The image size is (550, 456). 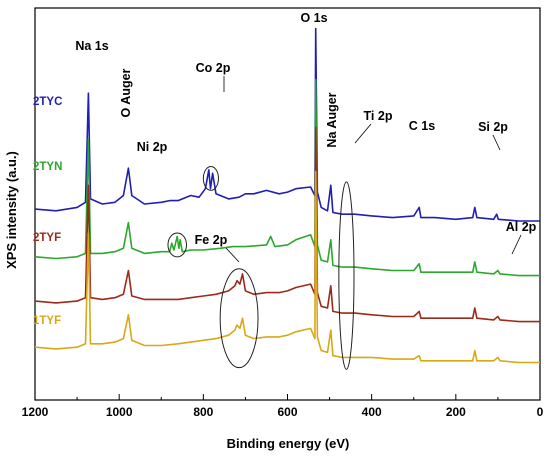 I want to click on x-tick-label: 0, so click(x=540, y=412).